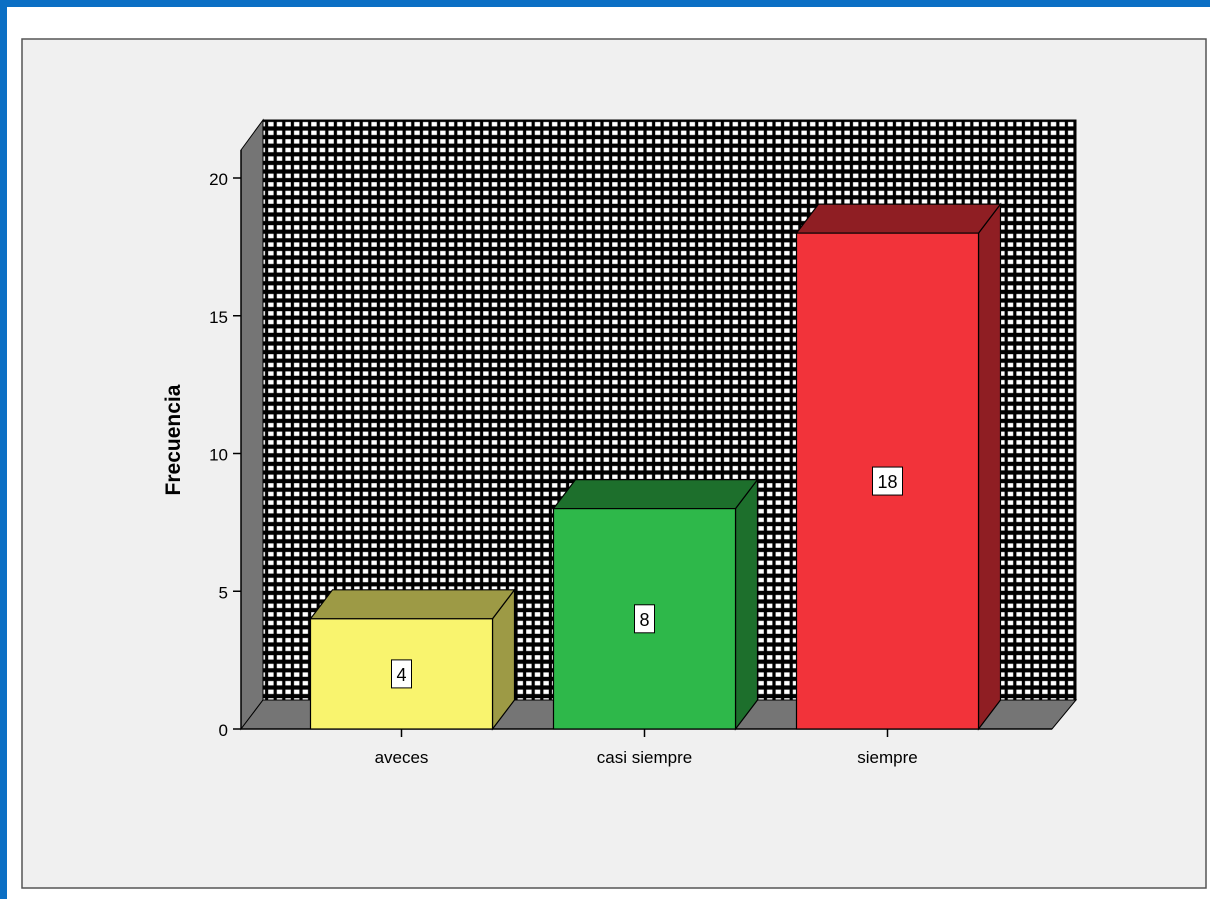  Describe the element at coordinates (252, 424) in the screenshot. I see `side-wall` at that location.